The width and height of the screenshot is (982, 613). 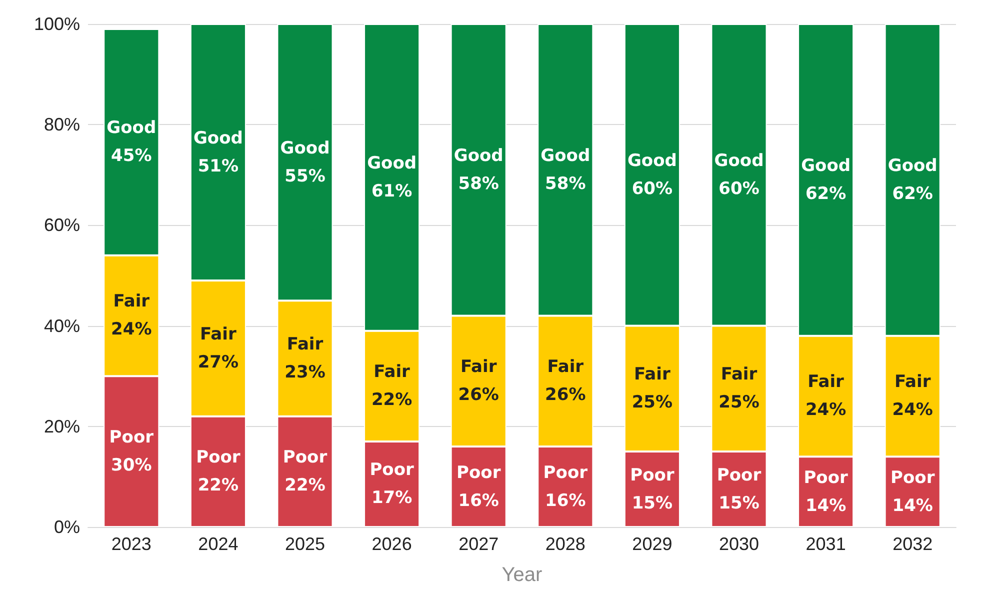 I want to click on x-tick-label: 2024, so click(x=218, y=544).